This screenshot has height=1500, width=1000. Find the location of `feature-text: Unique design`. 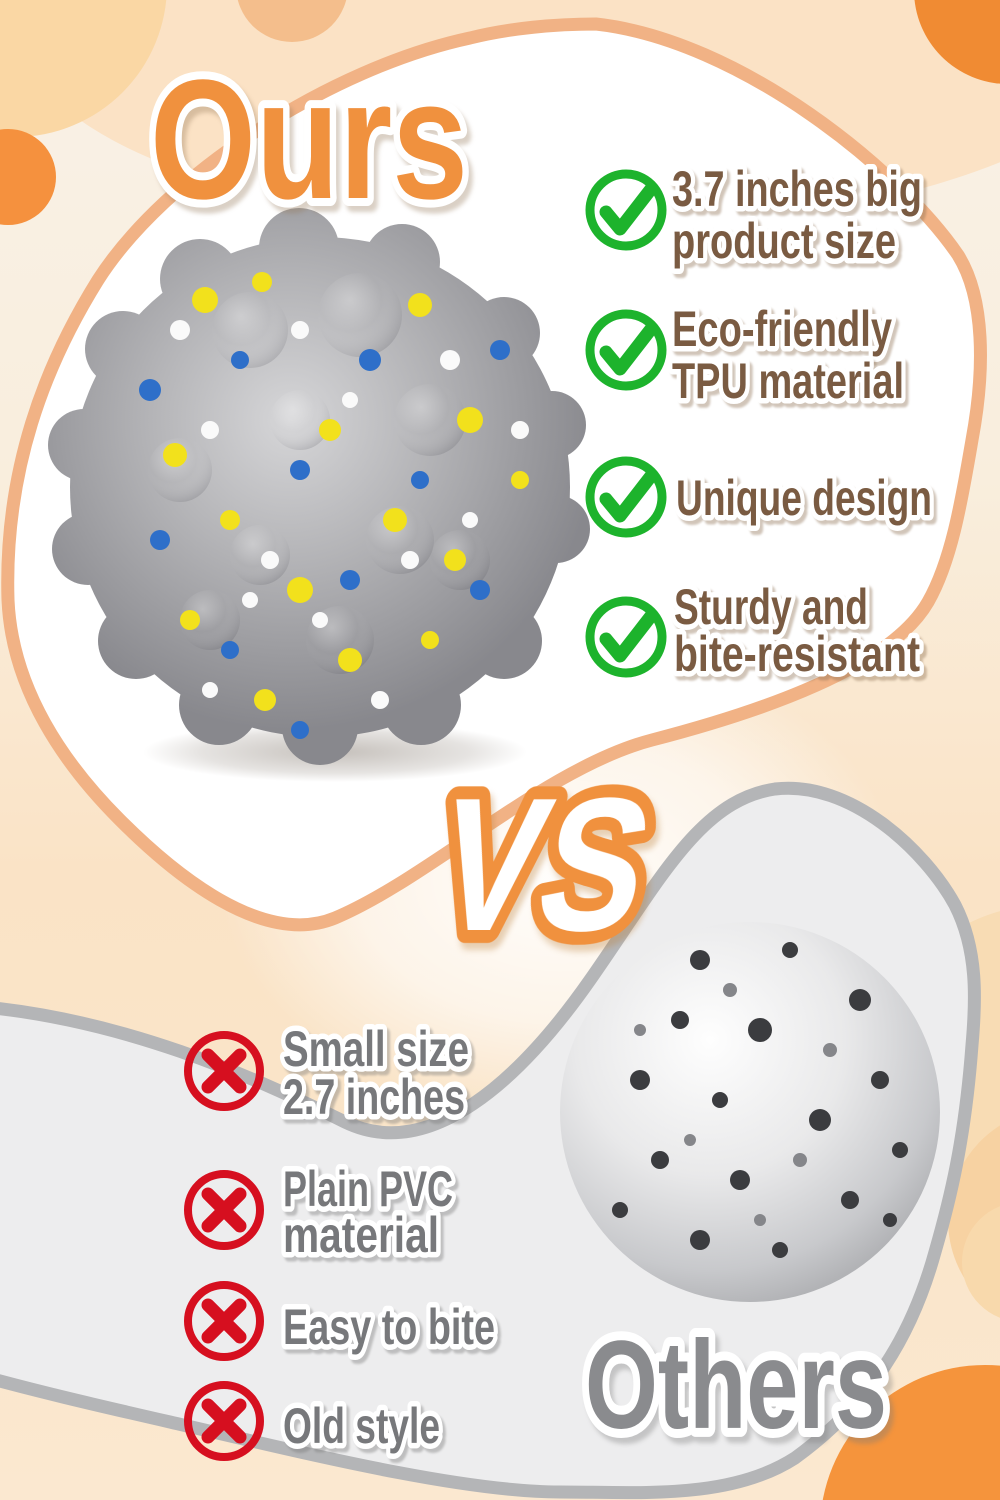

feature-text: Unique design is located at coordinates (804, 498).